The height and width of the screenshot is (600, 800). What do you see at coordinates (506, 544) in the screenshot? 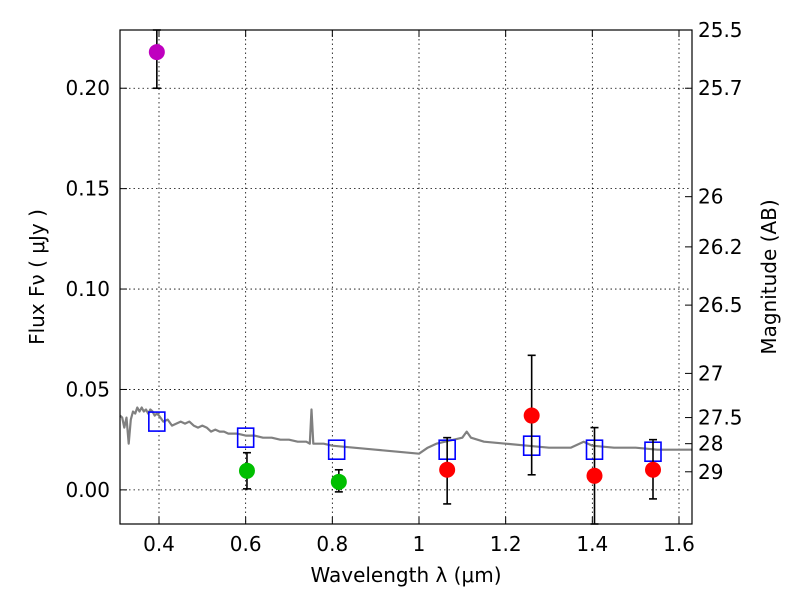
I see `x-tick-label: 1.2` at bounding box center [506, 544].